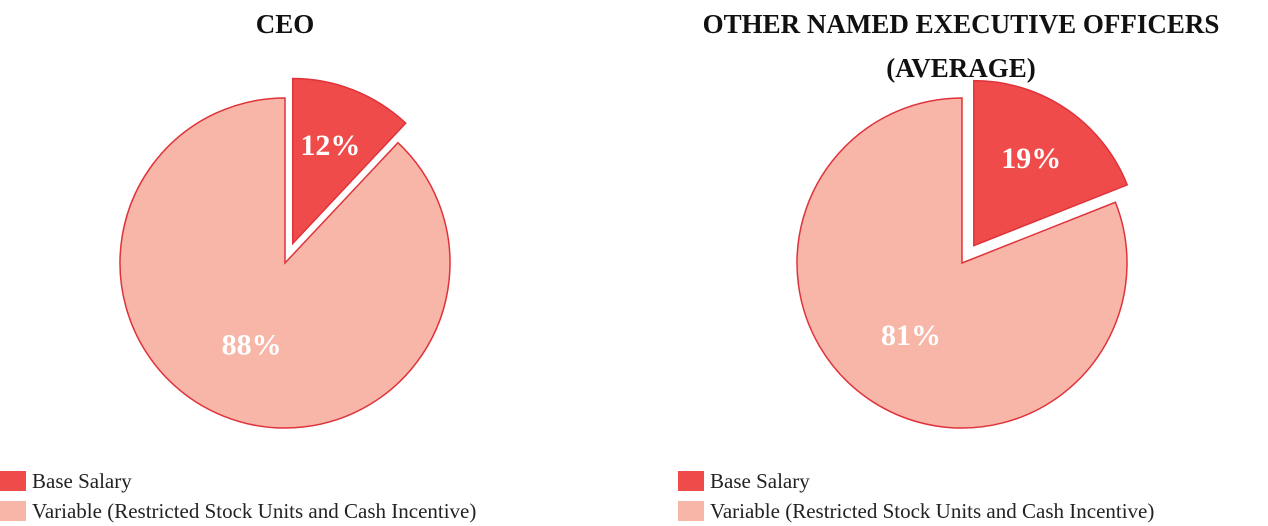 The image size is (1268, 526). I want to click on chart-title: CEO, so click(285, 24).